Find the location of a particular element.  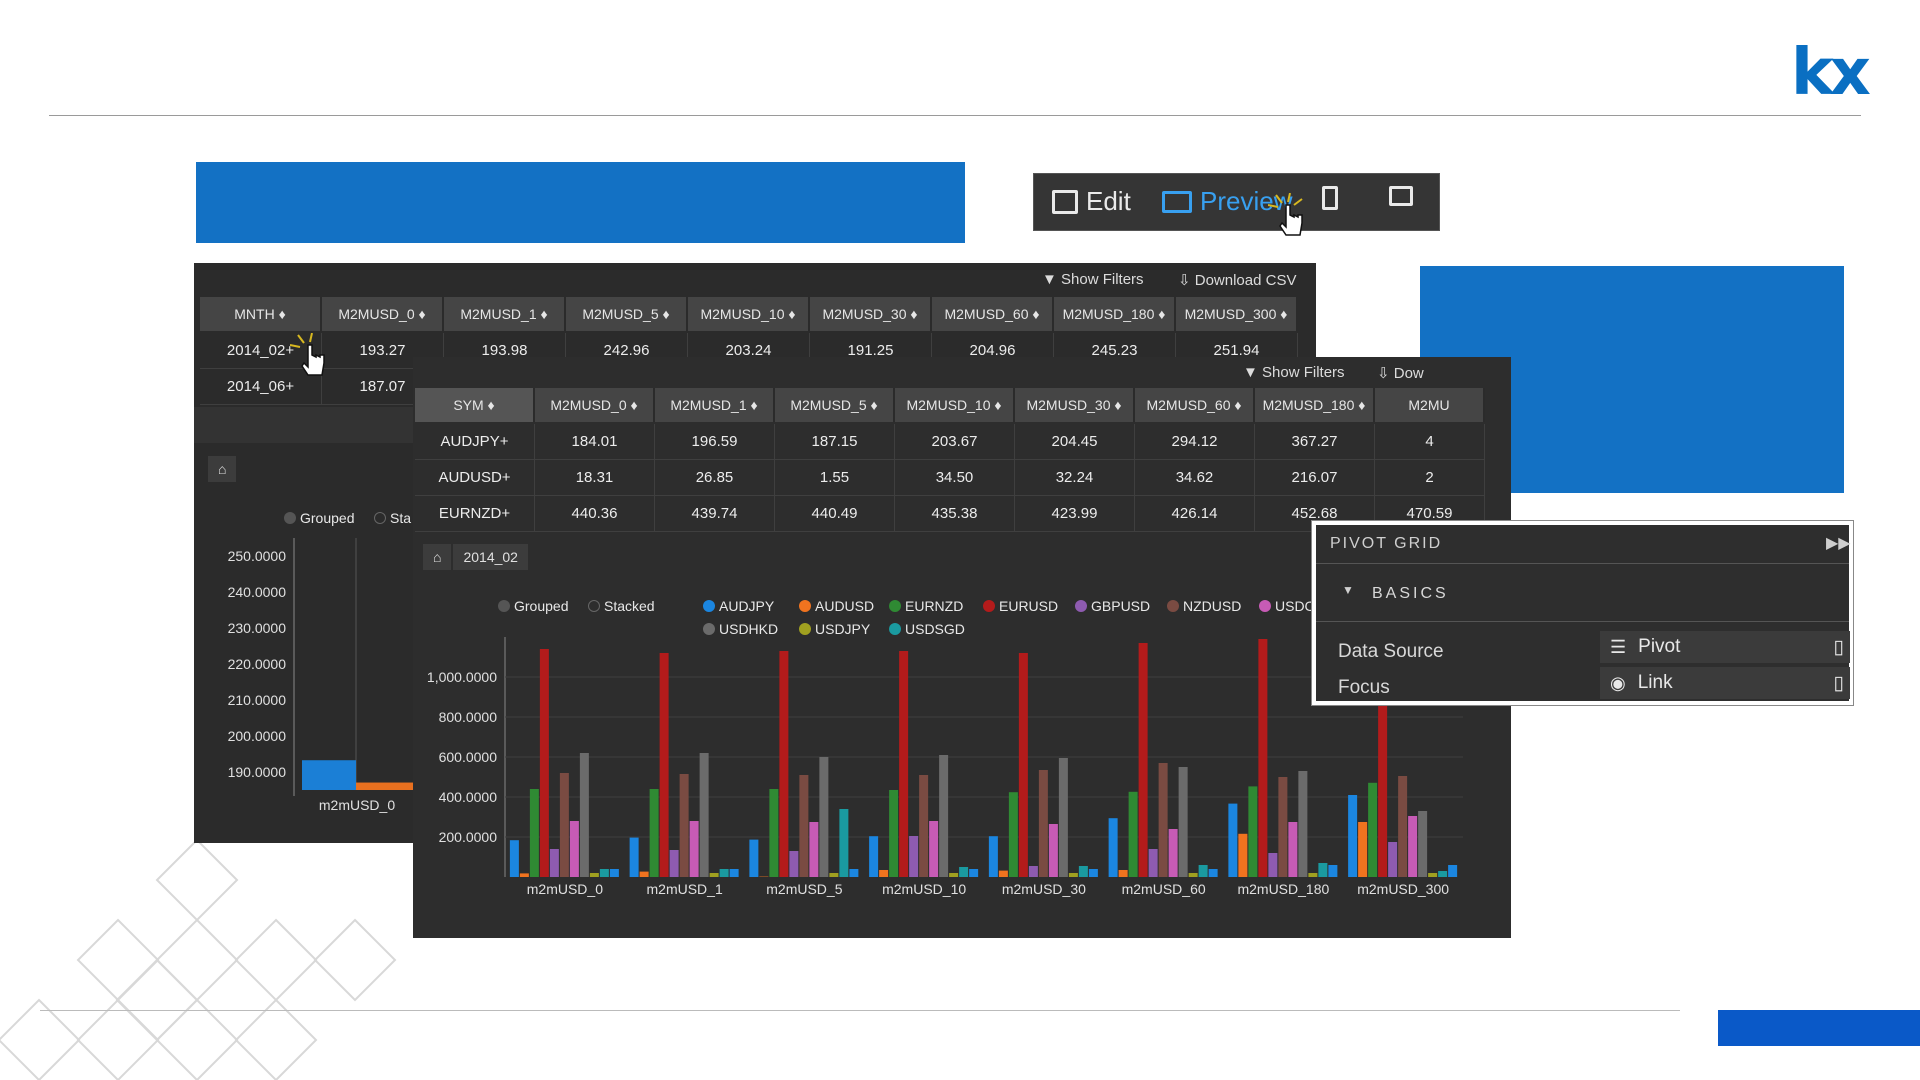

focus-field: ◉ Link ▯ is located at coordinates (1725, 683).